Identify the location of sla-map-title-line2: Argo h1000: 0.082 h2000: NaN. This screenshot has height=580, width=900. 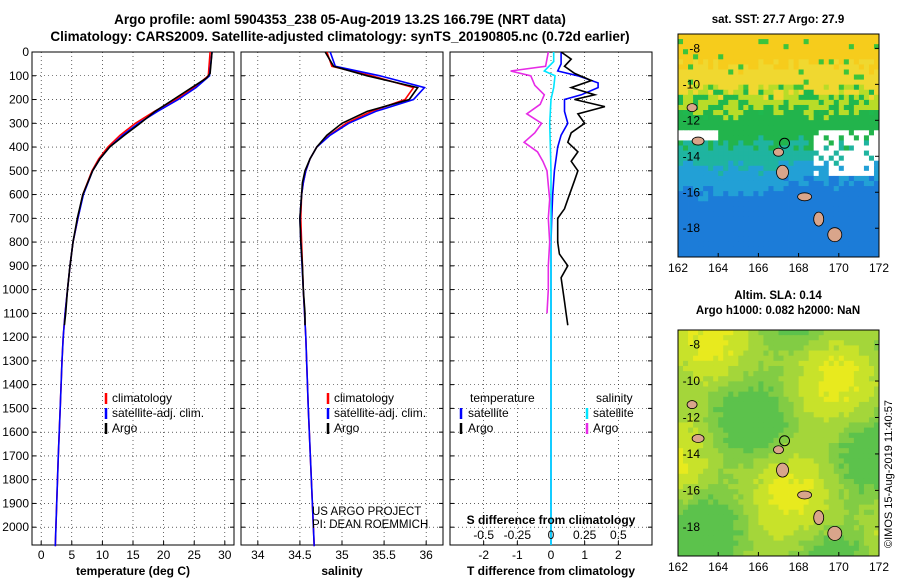
(778, 311).